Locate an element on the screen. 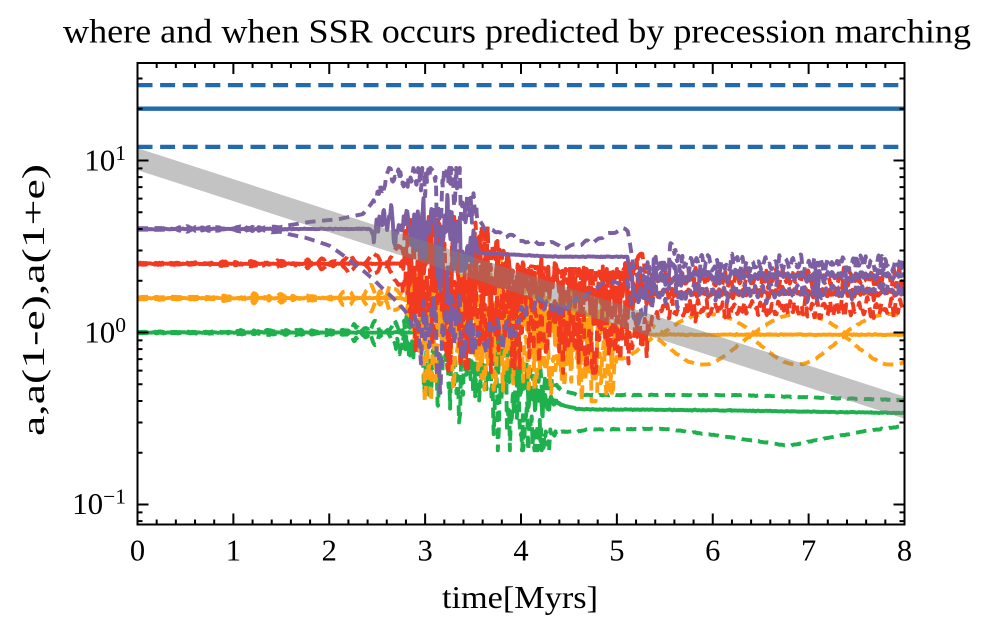 This screenshot has width=989, height=636. svg-text: 0 is located at coordinates (137, 551).